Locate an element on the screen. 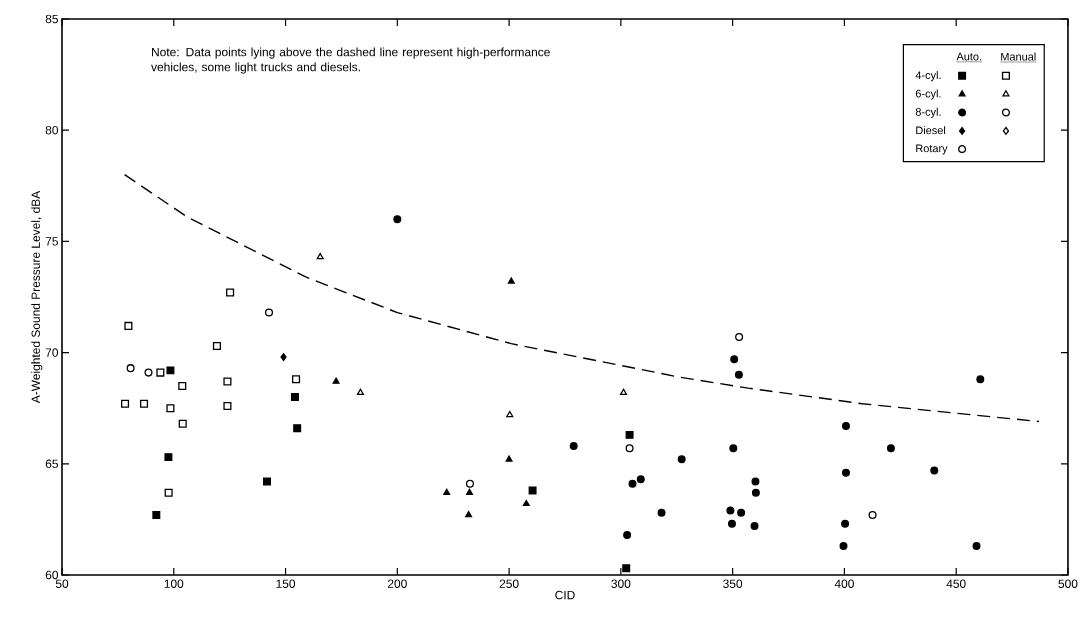 The width and height of the screenshot is (1087, 622). y-axis-title: A-Weighted Sound Pressure Level, dBA is located at coordinates (37, 297).